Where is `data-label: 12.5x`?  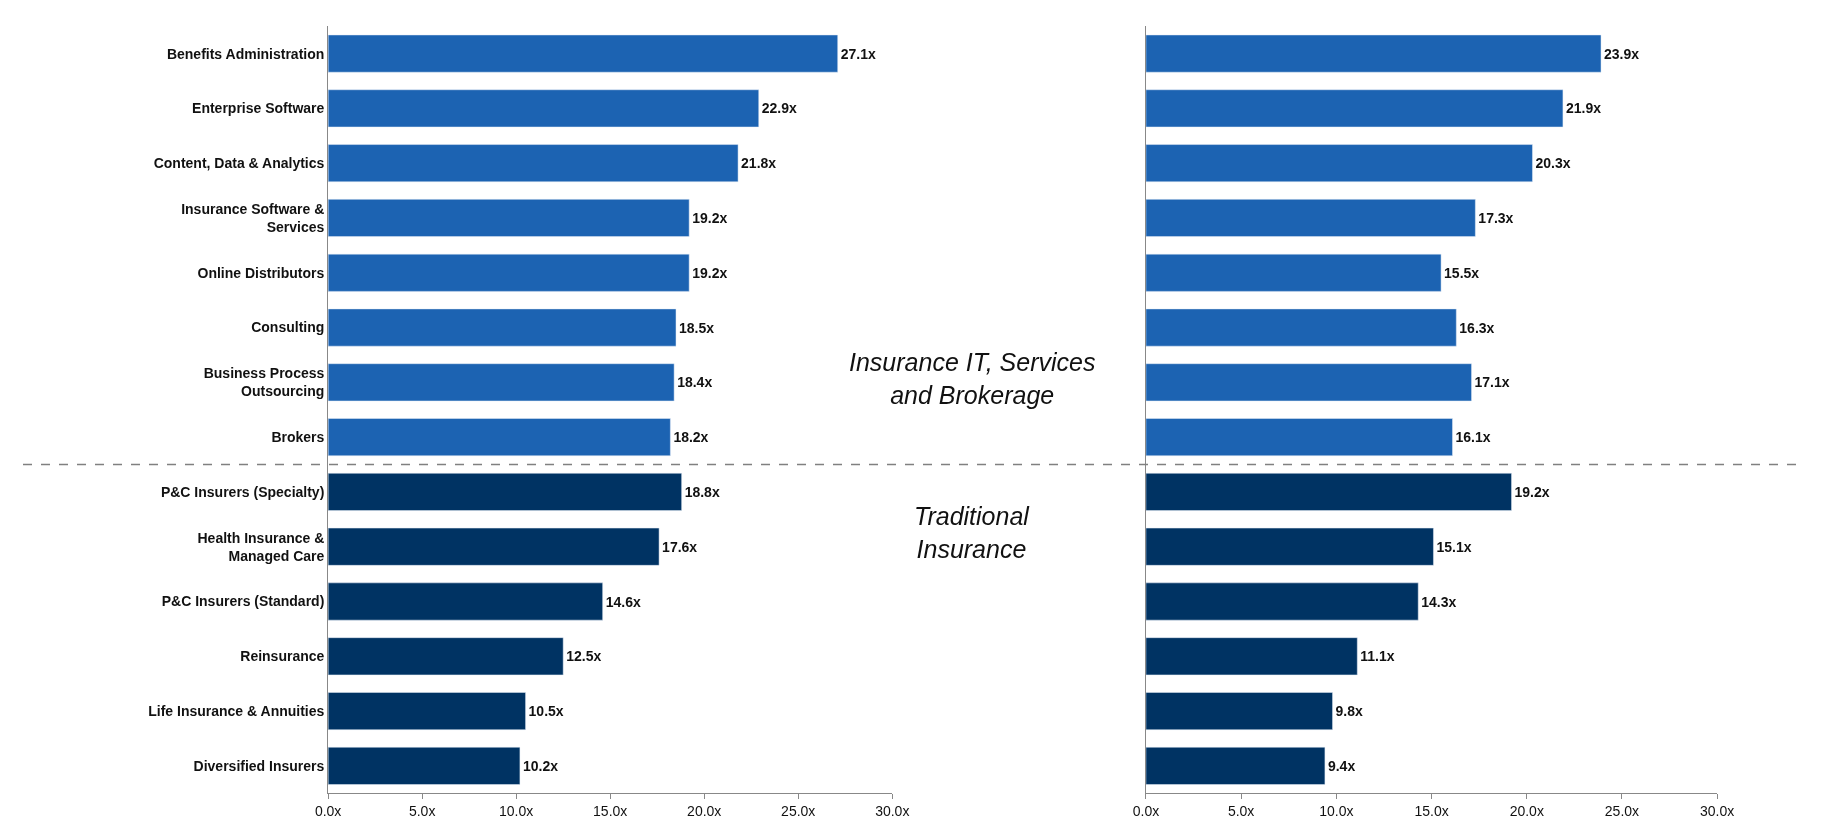 data-label: 12.5x is located at coordinates (584, 656).